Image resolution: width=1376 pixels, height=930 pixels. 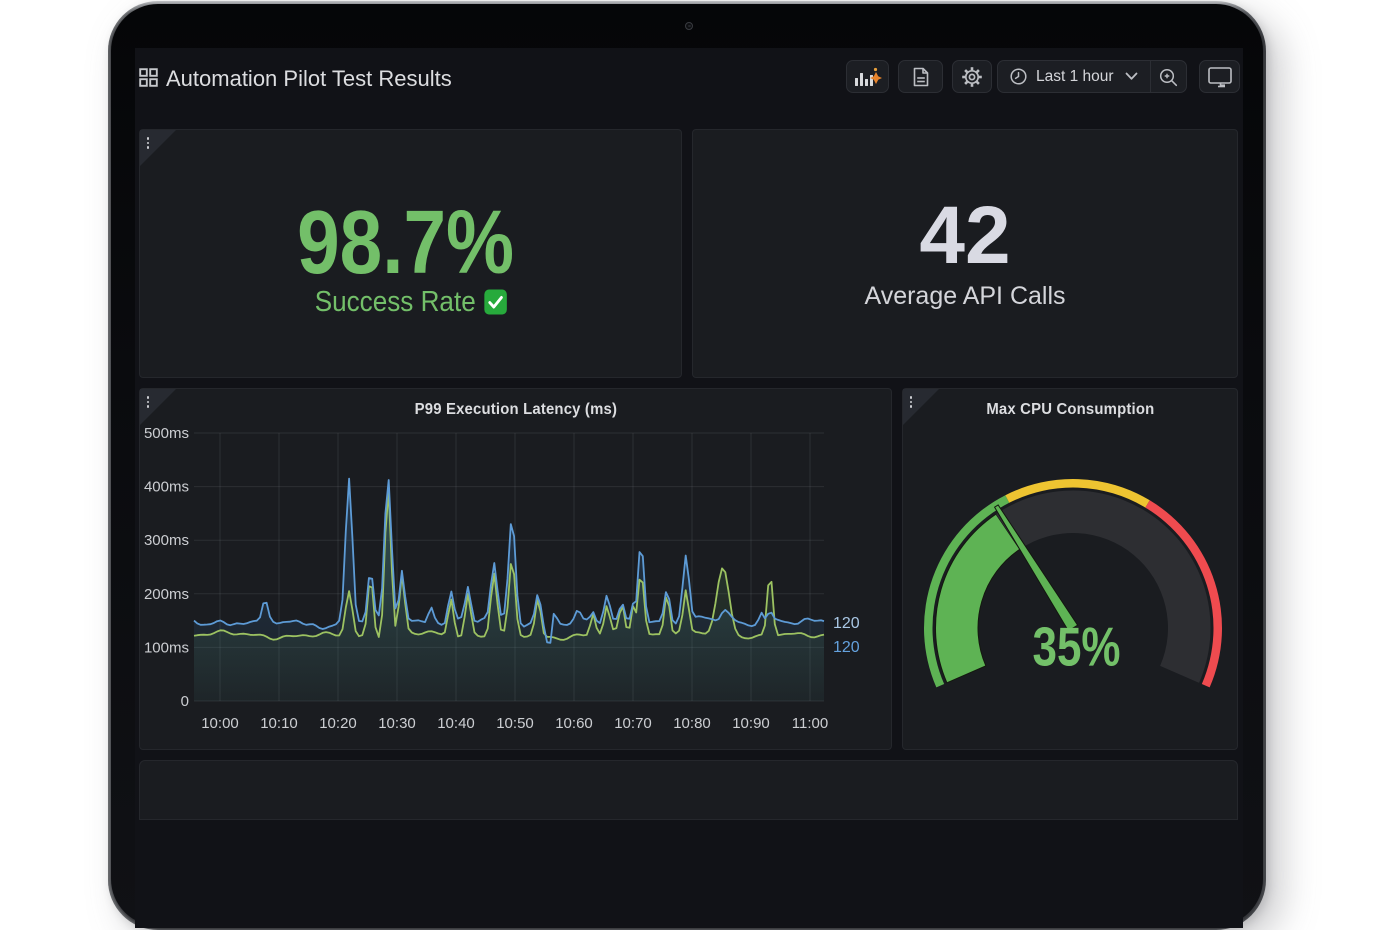 What do you see at coordinates (574, 723) in the screenshot?
I see `svg-text: 10:60` at bounding box center [574, 723].